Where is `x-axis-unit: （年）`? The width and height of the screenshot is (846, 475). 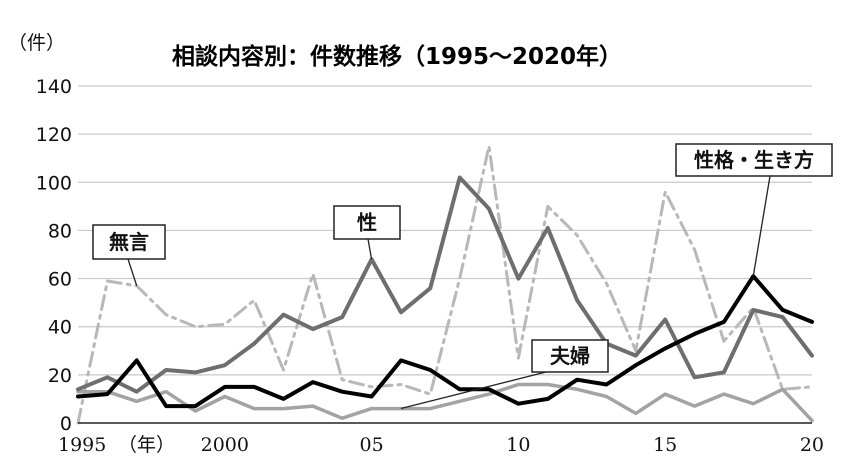 x-axis-unit: （年） is located at coordinates (146, 445).